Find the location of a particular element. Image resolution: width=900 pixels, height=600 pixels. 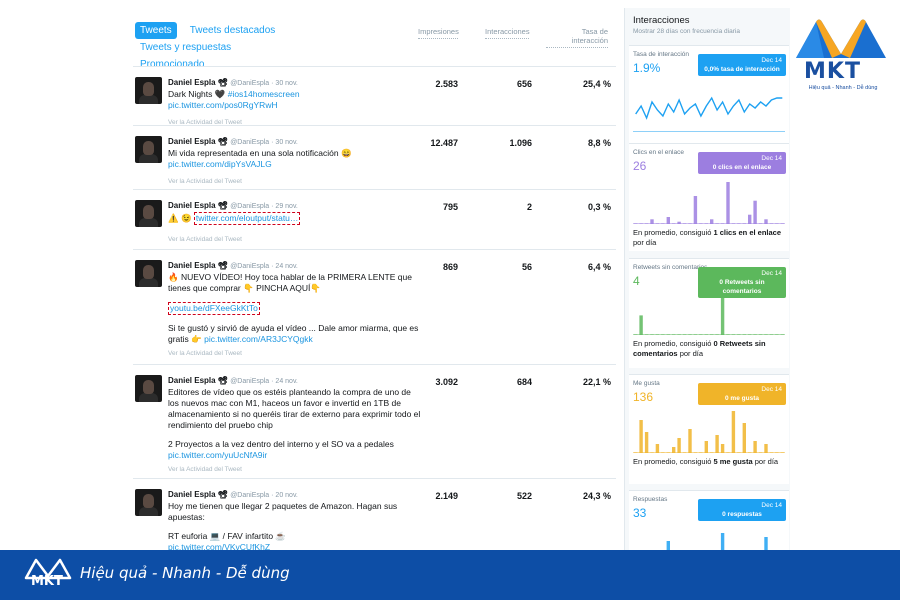

rate-value: 22,1 % is located at coordinates (596, 382).